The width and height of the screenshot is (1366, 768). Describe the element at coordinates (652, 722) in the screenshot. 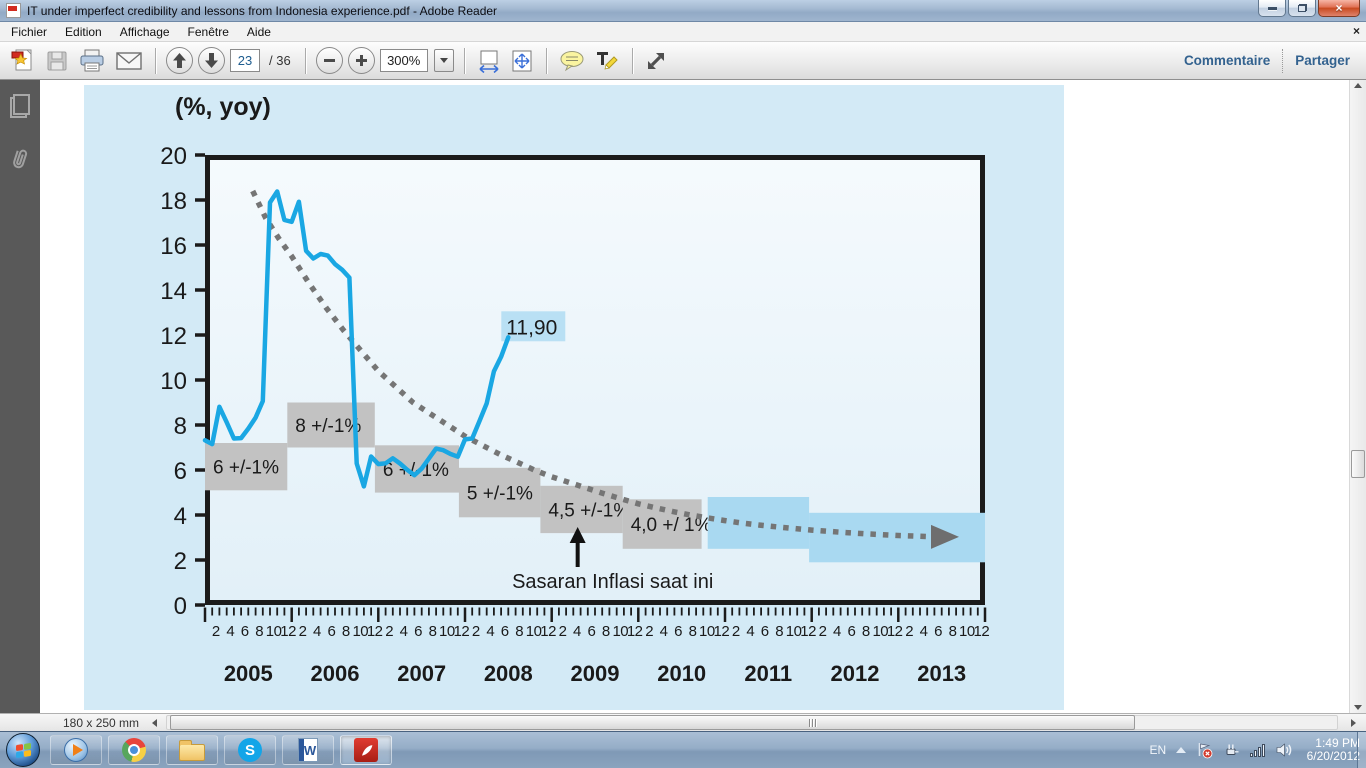

I see `horizontal-scrollbar-thumb` at that location.